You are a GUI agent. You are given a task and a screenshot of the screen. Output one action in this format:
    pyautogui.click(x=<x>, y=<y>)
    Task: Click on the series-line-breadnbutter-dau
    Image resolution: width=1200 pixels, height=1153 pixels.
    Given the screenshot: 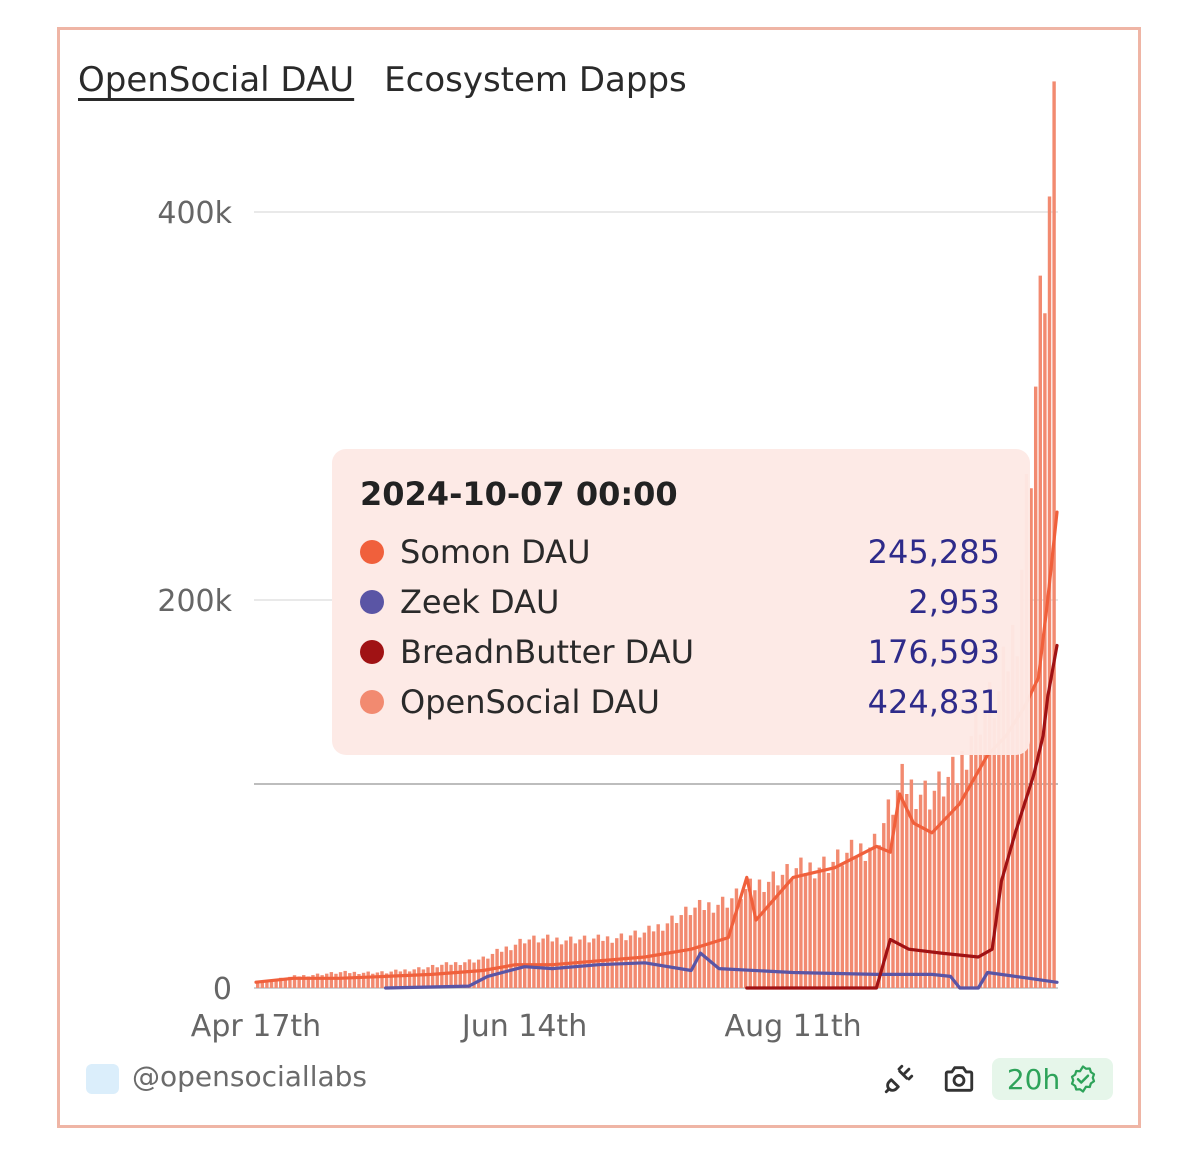 What is the action you would take?
    pyautogui.click(x=902, y=816)
    